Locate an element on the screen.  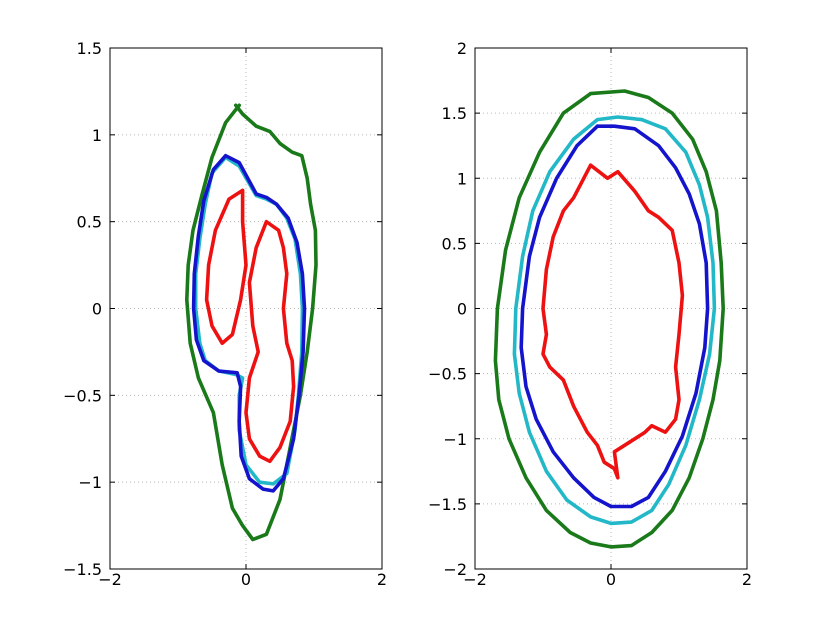
y-tick-label: 2 is located at coordinates (462, 48).